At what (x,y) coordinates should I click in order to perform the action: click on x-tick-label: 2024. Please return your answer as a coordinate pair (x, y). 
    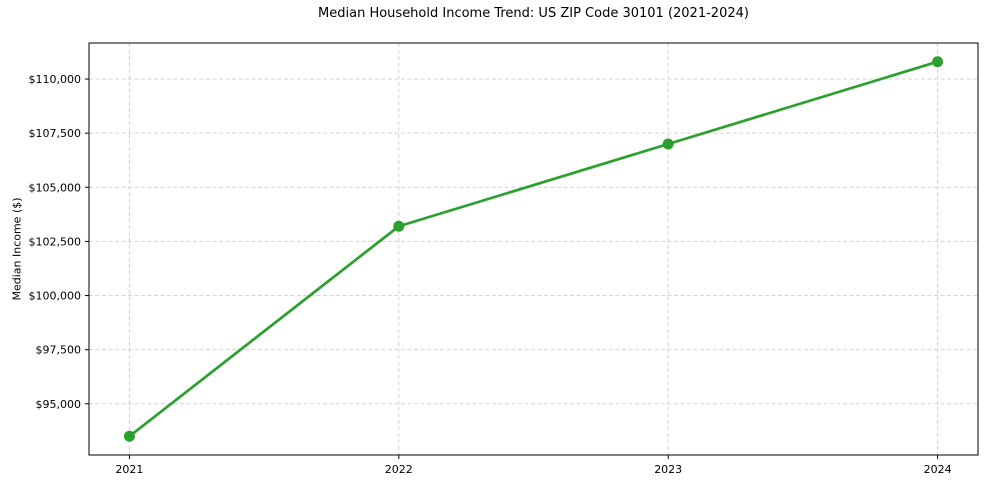
    Looking at the image, I should click on (938, 469).